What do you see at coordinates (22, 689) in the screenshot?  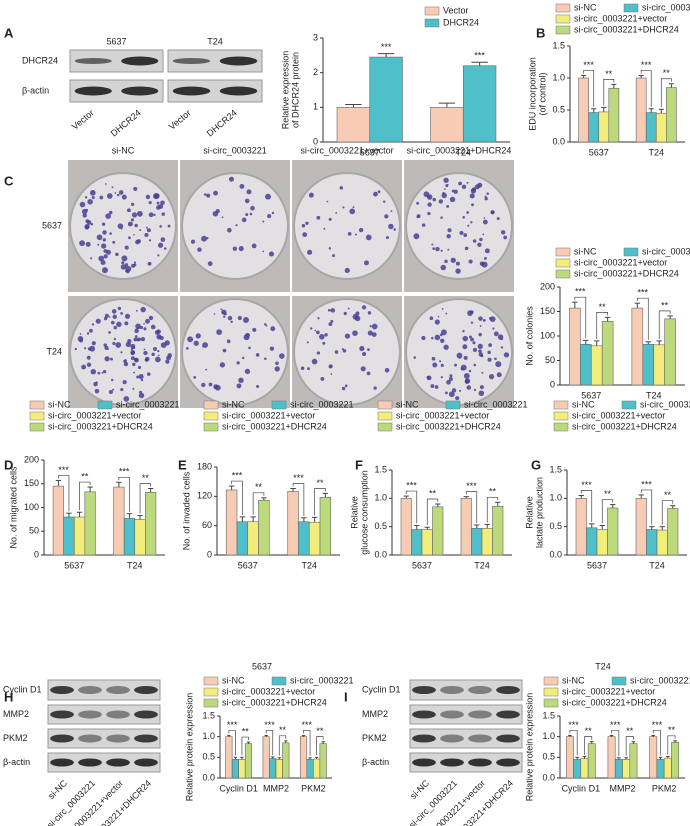 I see `blot-row-label: Cyclin D1` at bounding box center [22, 689].